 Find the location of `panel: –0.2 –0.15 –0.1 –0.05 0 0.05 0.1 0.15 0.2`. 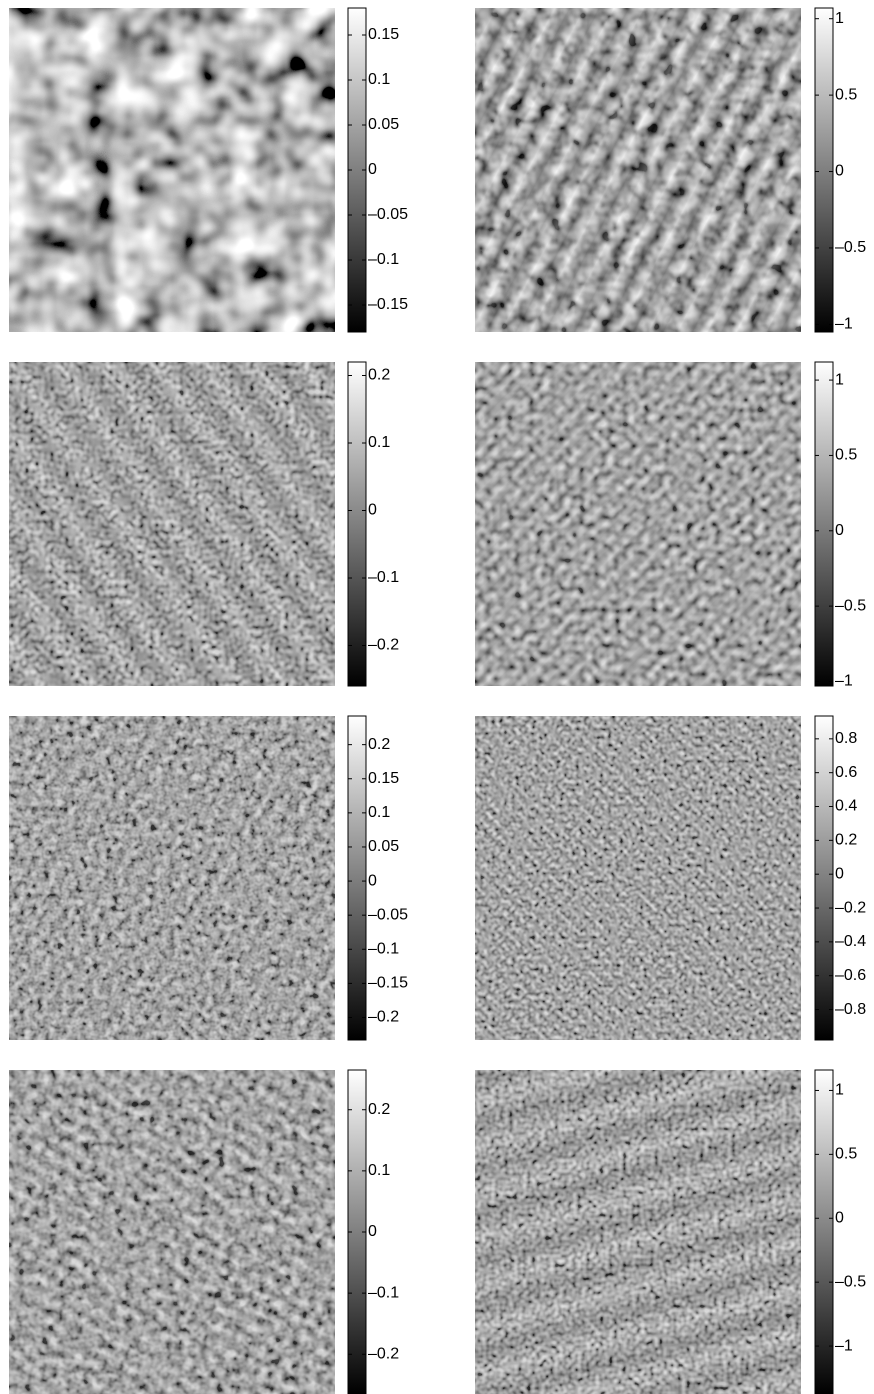

panel: –0.2 –0.15 –0.1 –0.05 0 0.05 0.1 0.15 0.2 is located at coordinates (208, 878).